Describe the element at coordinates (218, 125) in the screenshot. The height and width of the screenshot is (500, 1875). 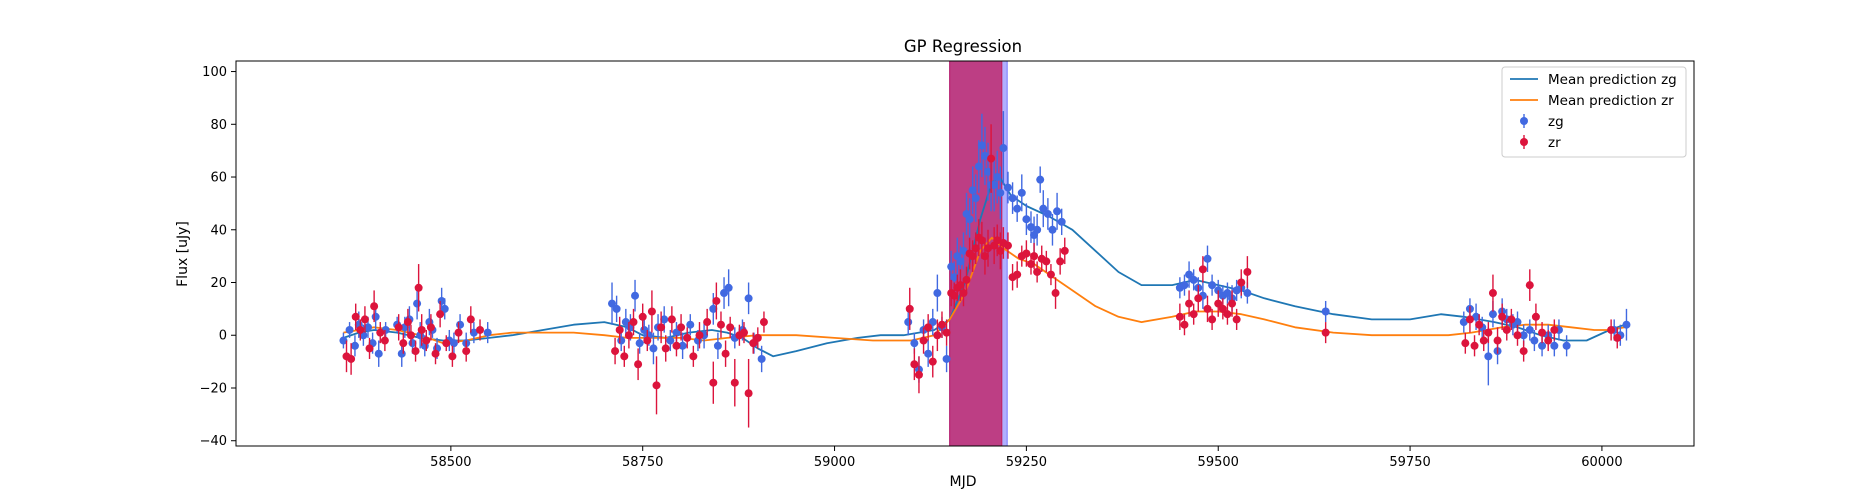
I see `y-tick-label: 80` at that location.